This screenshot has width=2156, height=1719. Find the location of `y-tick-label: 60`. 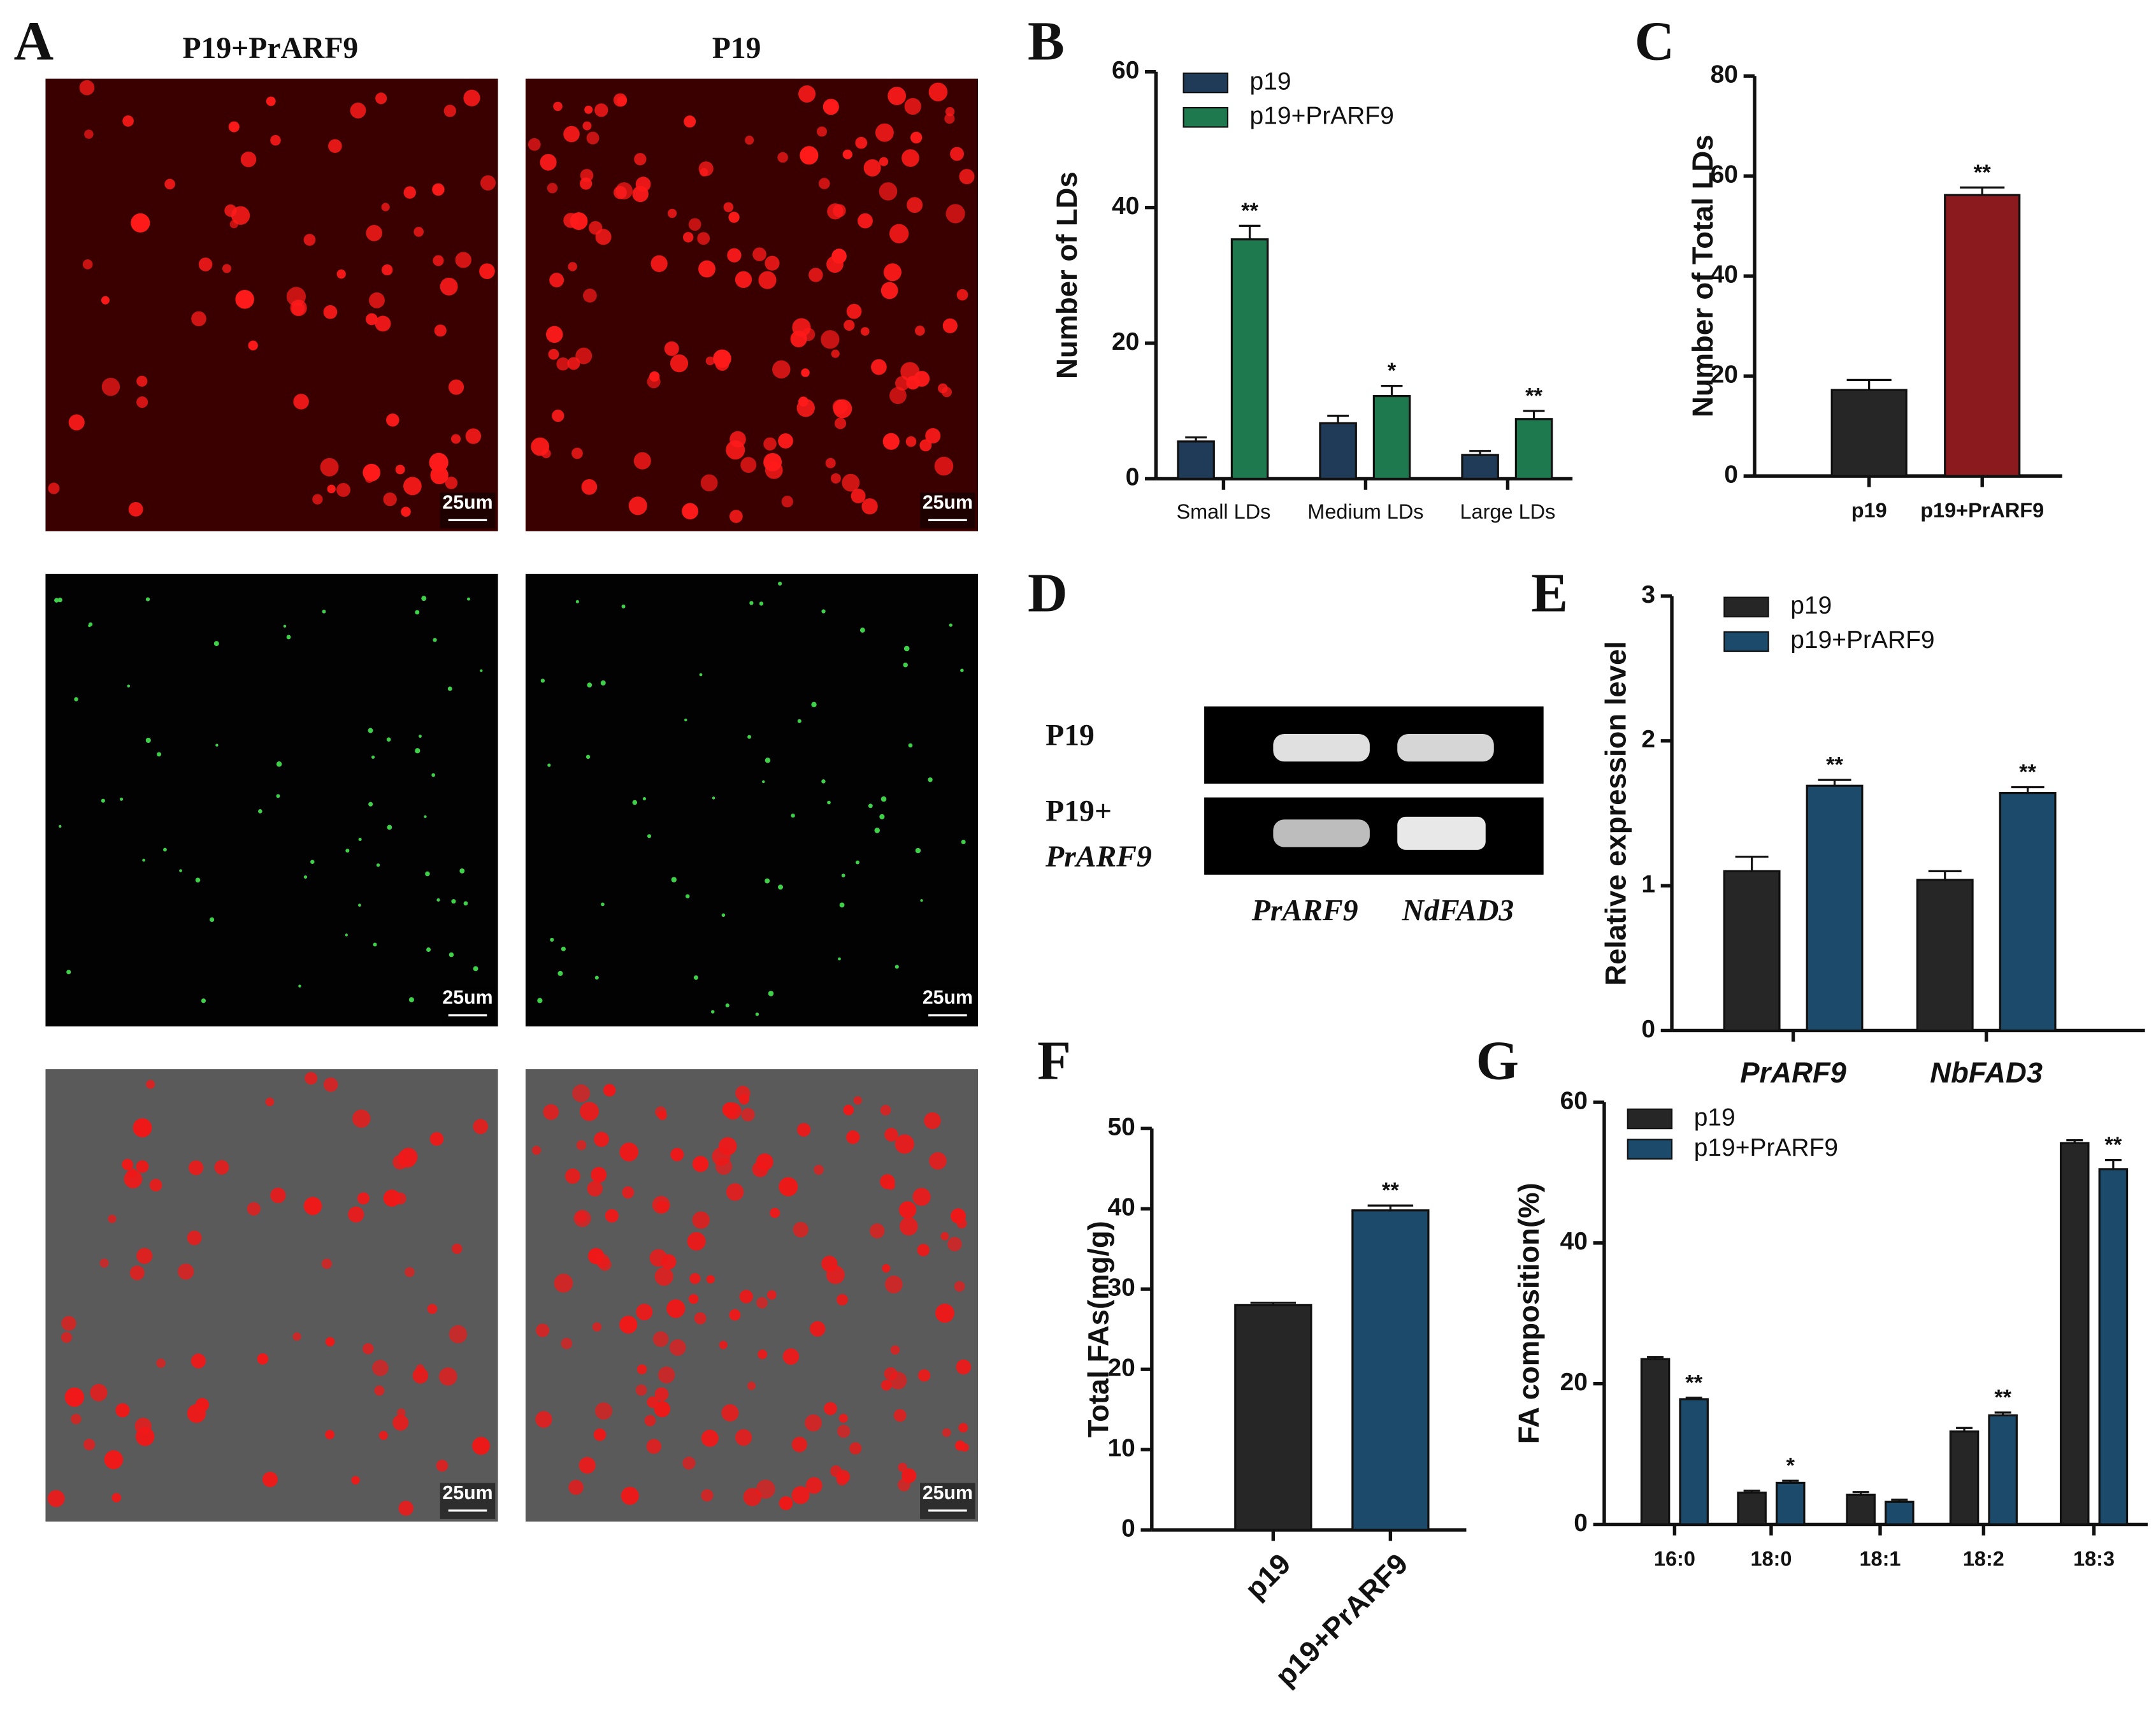

y-tick-label: 60 is located at coordinates (1724, 175).